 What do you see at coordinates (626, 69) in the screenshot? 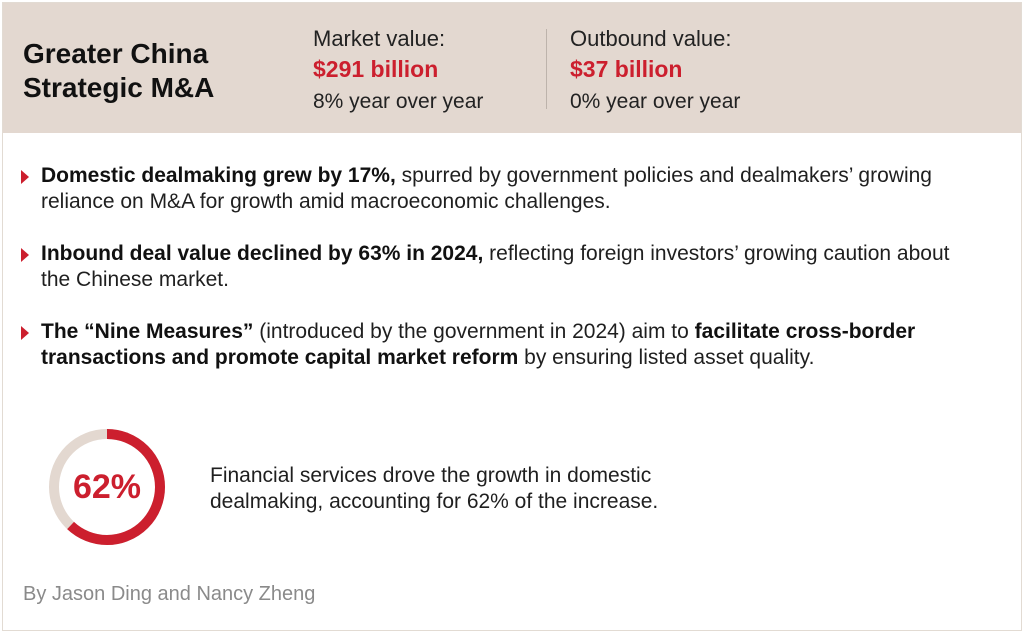
I see `outbound-value-amount: $37 billion` at bounding box center [626, 69].